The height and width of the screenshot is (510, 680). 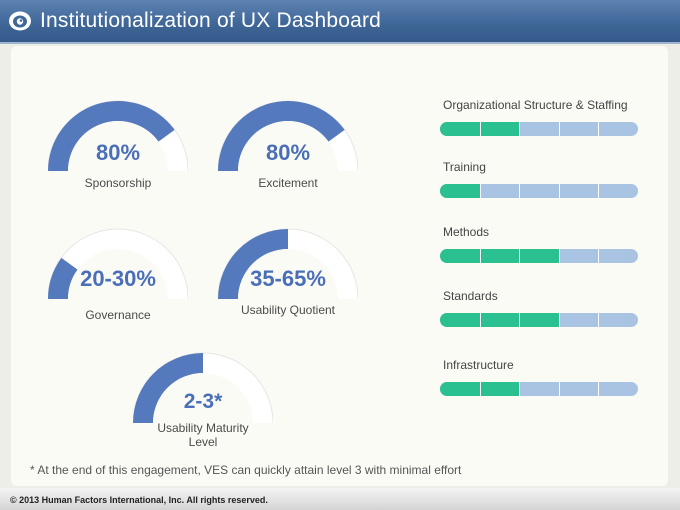 What do you see at coordinates (118, 278) in the screenshot?
I see `gauge-value: 20-30%` at bounding box center [118, 278].